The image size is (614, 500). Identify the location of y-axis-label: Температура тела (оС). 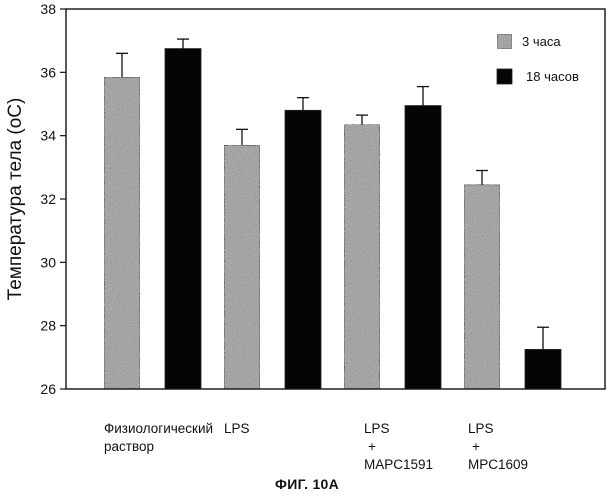
(15, 199).